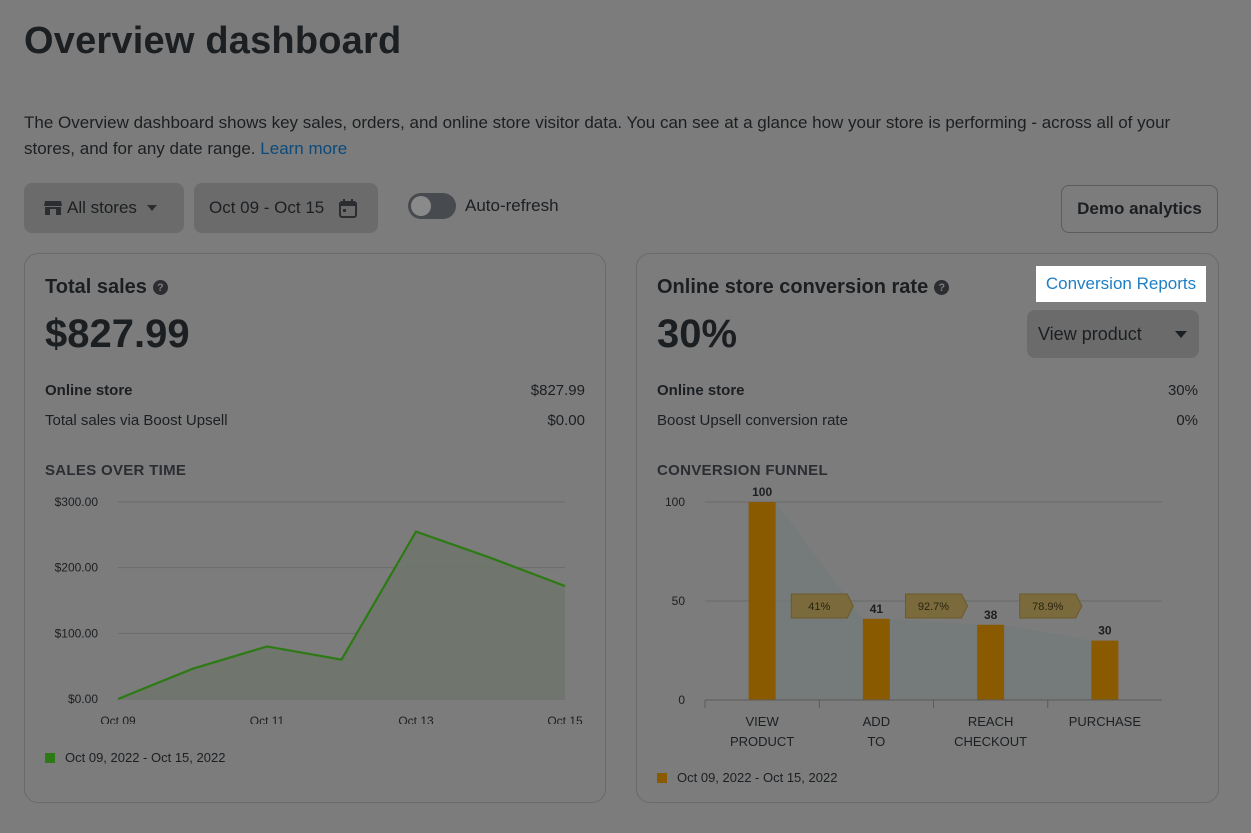 The height and width of the screenshot is (833, 1251). What do you see at coordinates (762, 741) in the screenshot?
I see `x-category-label: PRODUCT` at bounding box center [762, 741].